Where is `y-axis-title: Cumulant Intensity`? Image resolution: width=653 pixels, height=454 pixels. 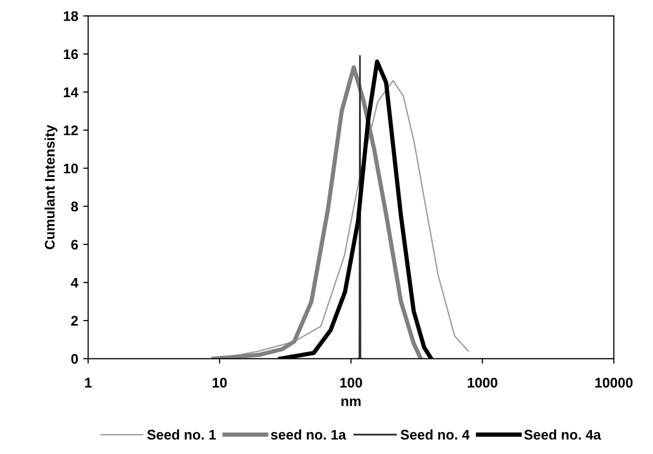 y-axis-title: Cumulant Intensity is located at coordinates (51, 187).